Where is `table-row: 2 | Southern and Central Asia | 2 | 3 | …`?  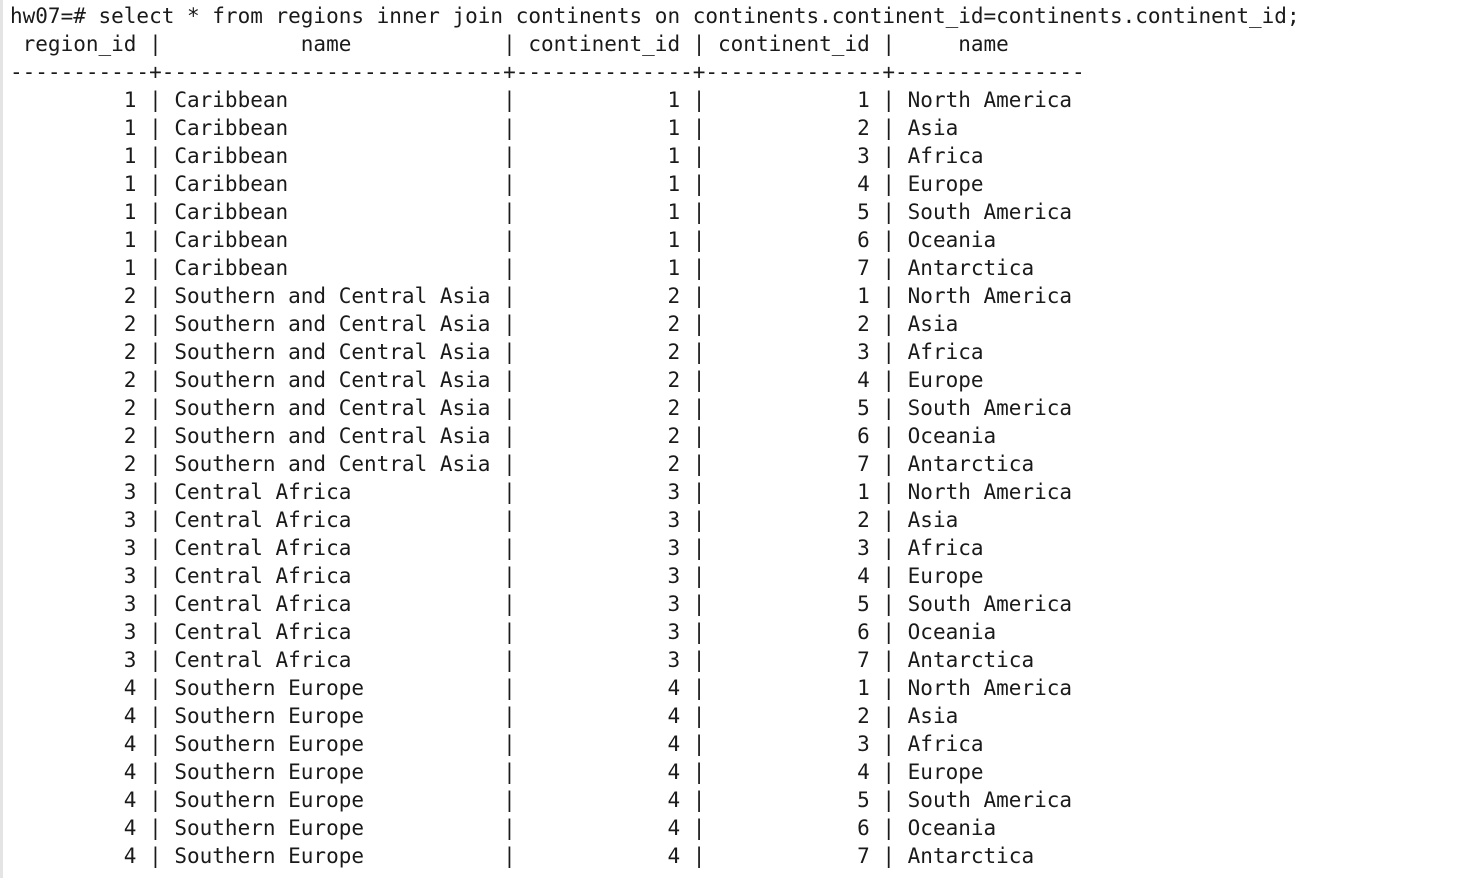 table-row: 2 | Southern and Central Asia | 2 | 3 | … is located at coordinates (497, 352).